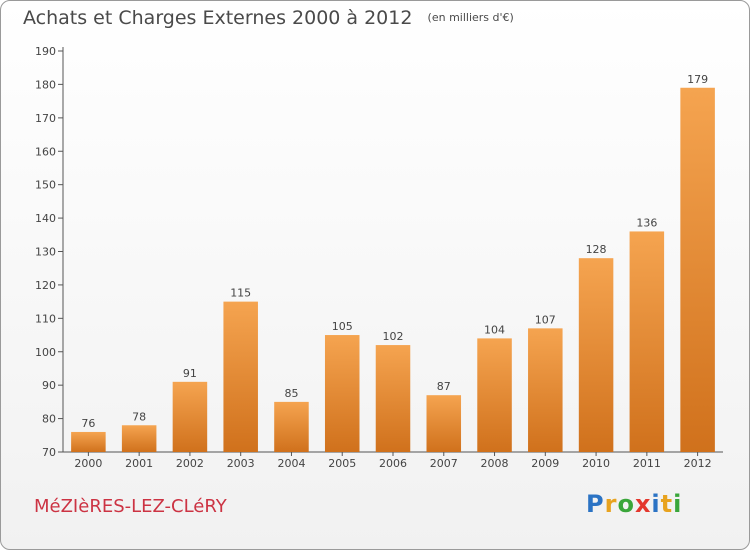 Image resolution: width=750 pixels, height=550 pixels. I want to click on bar-value-label: 105, so click(342, 326).